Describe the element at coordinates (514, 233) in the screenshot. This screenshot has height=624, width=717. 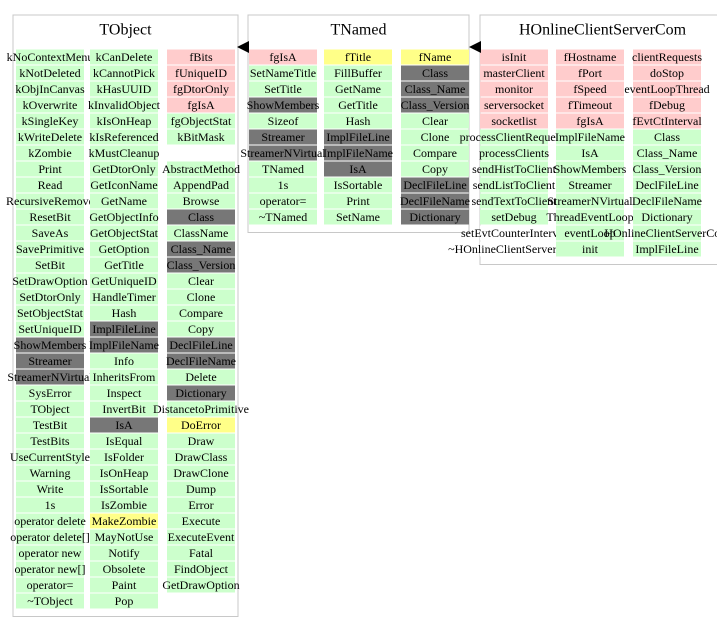
I see `member-name: setEvtCounterInterval` at that location.